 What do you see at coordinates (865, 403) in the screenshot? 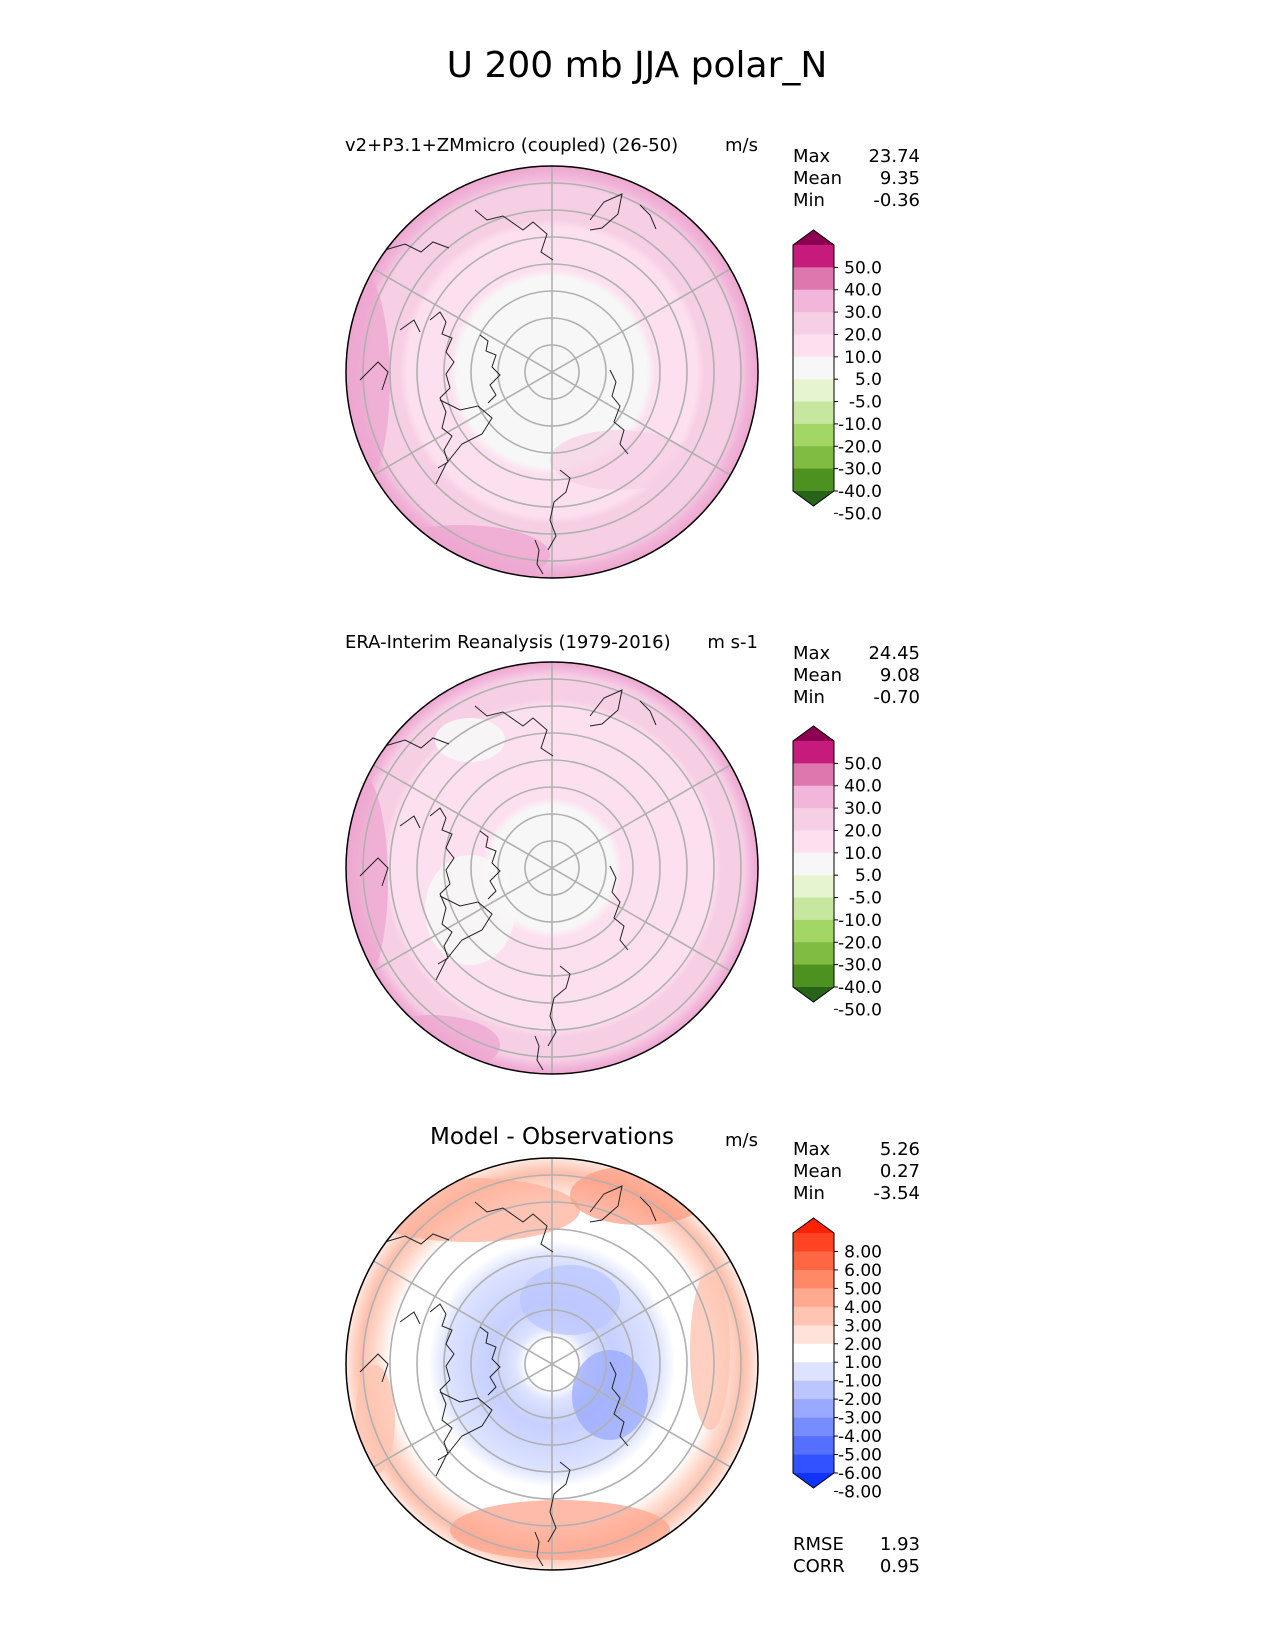
I see `colorbar-tick-label: -5.0` at bounding box center [865, 403].